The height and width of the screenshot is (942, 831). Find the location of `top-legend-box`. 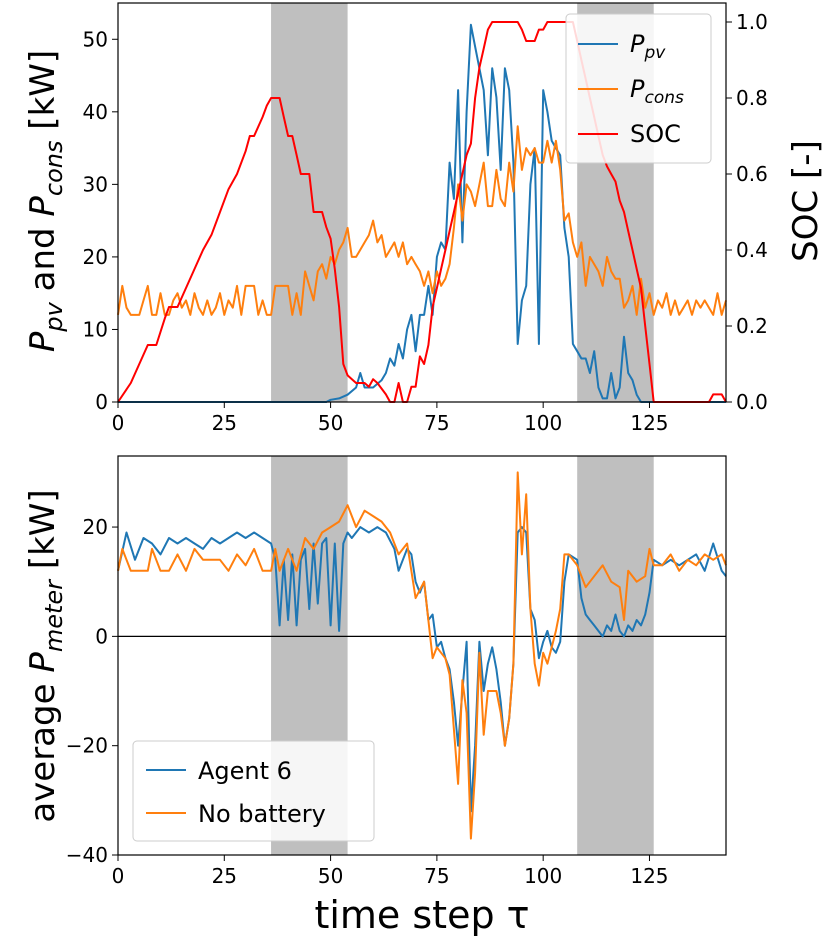

top-legend-box is located at coordinates (638, 88).